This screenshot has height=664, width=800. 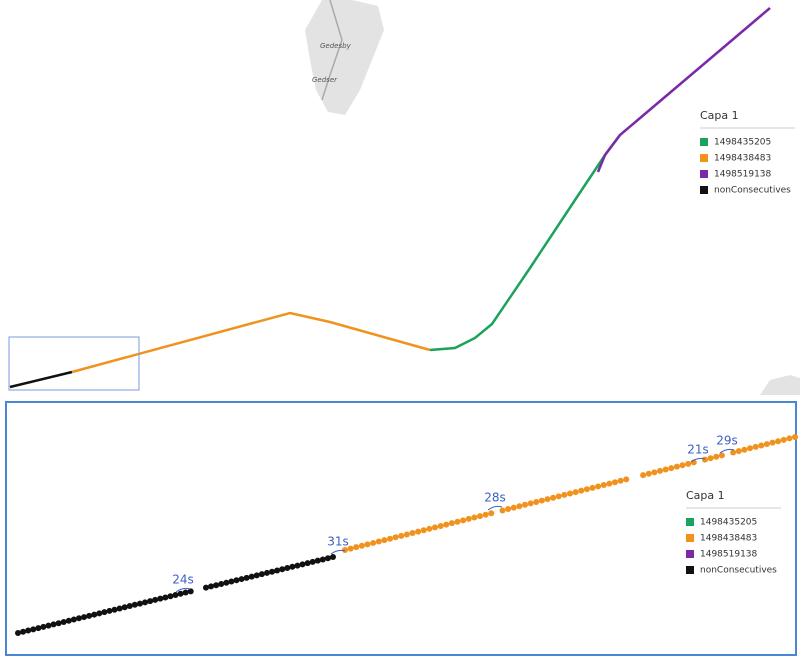 I want to click on track-orange, so click(x=251, y=342).